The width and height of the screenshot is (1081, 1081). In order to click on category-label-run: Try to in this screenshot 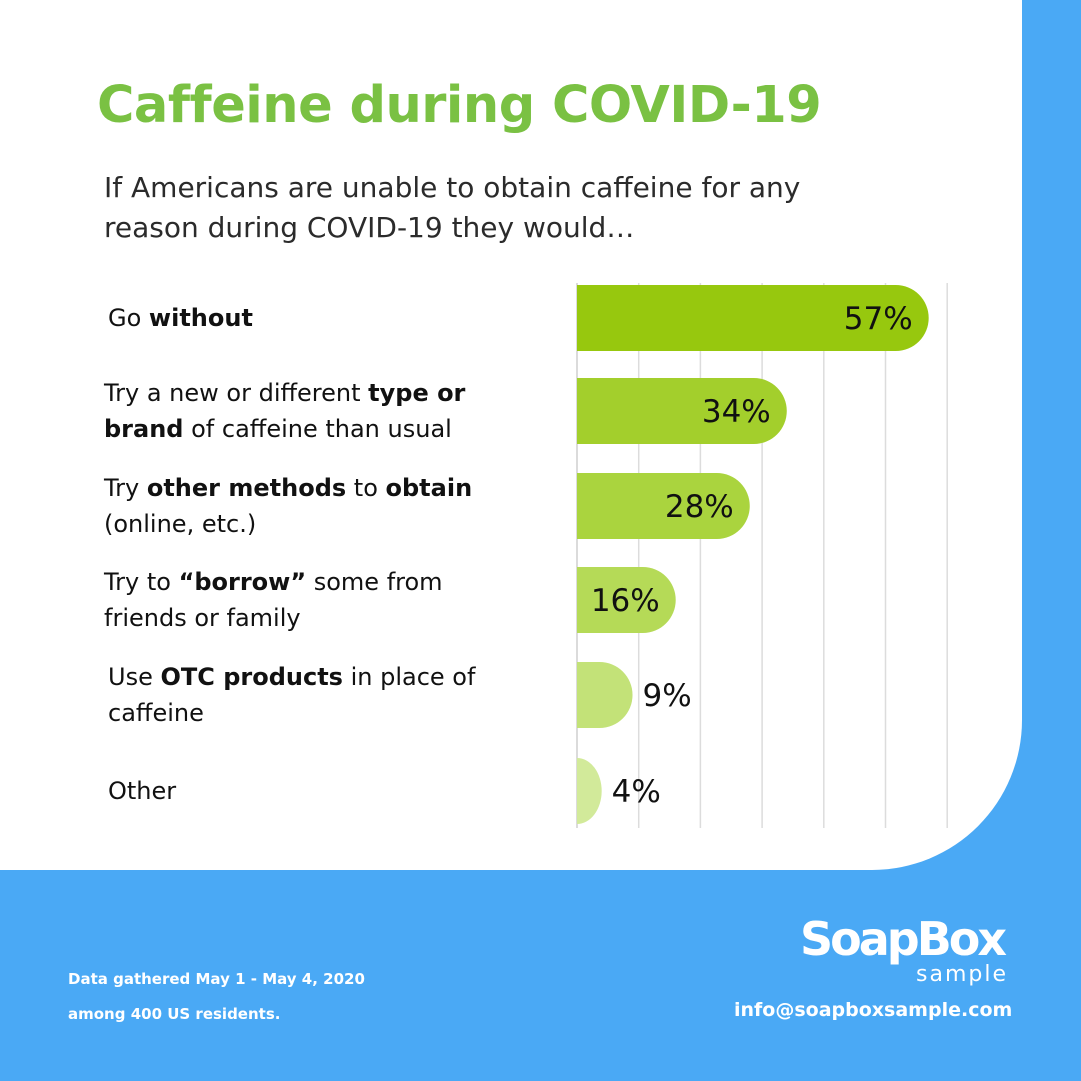, I will do `click(141, 582)`.